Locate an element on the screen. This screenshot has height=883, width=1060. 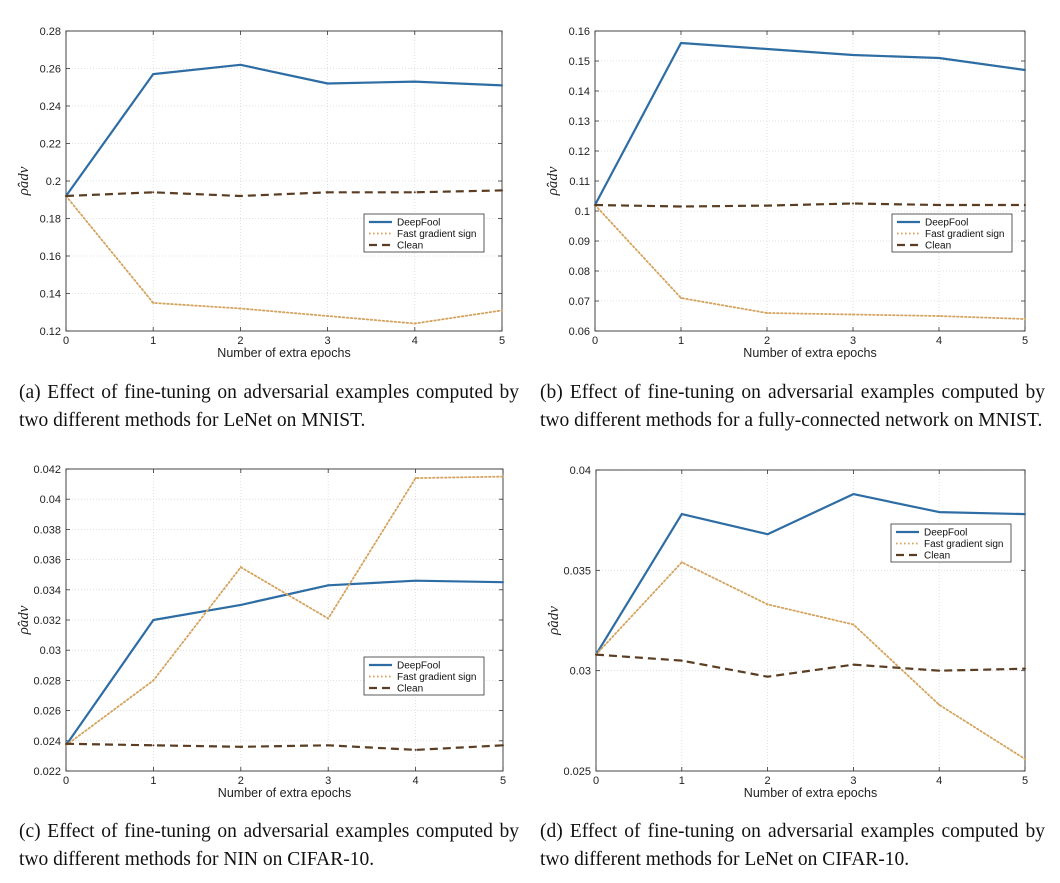
y-tick-label: 0.034 is located at coordinates (47, 591).